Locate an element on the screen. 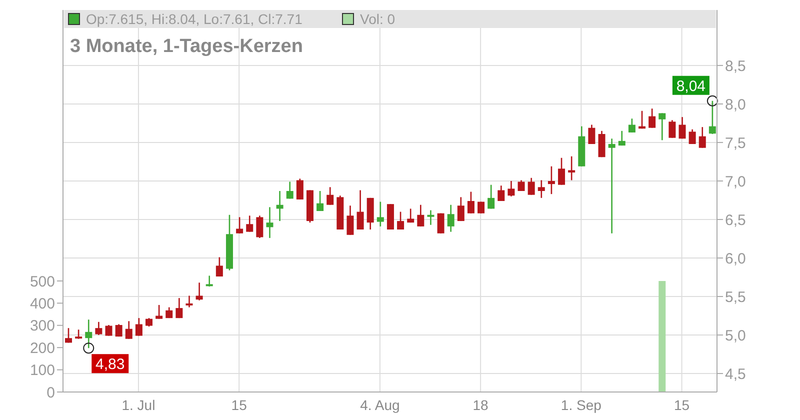 This screenshot has width=800, height=420. x-tick-label: 18 is located at coordinates (480, 404).